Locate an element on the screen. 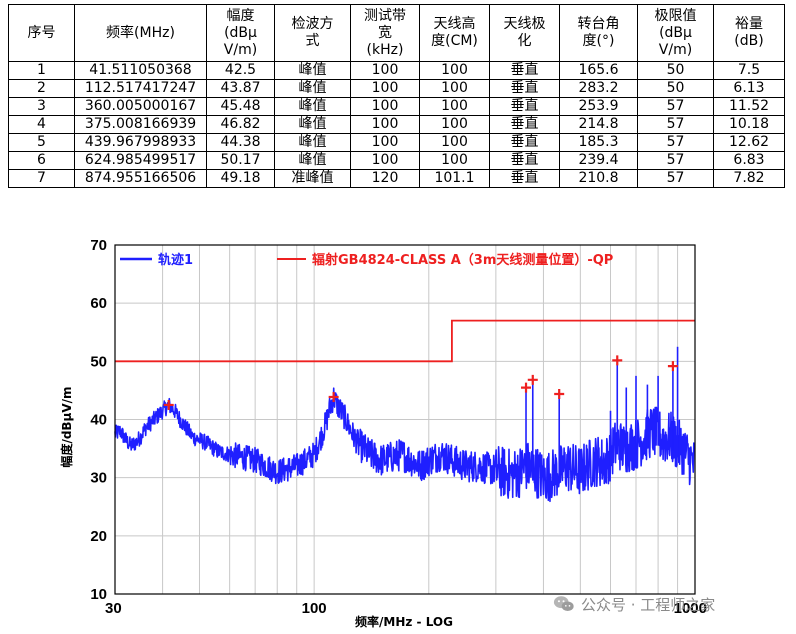  table-cell: 49.18 is located at coordinates (240, 178).